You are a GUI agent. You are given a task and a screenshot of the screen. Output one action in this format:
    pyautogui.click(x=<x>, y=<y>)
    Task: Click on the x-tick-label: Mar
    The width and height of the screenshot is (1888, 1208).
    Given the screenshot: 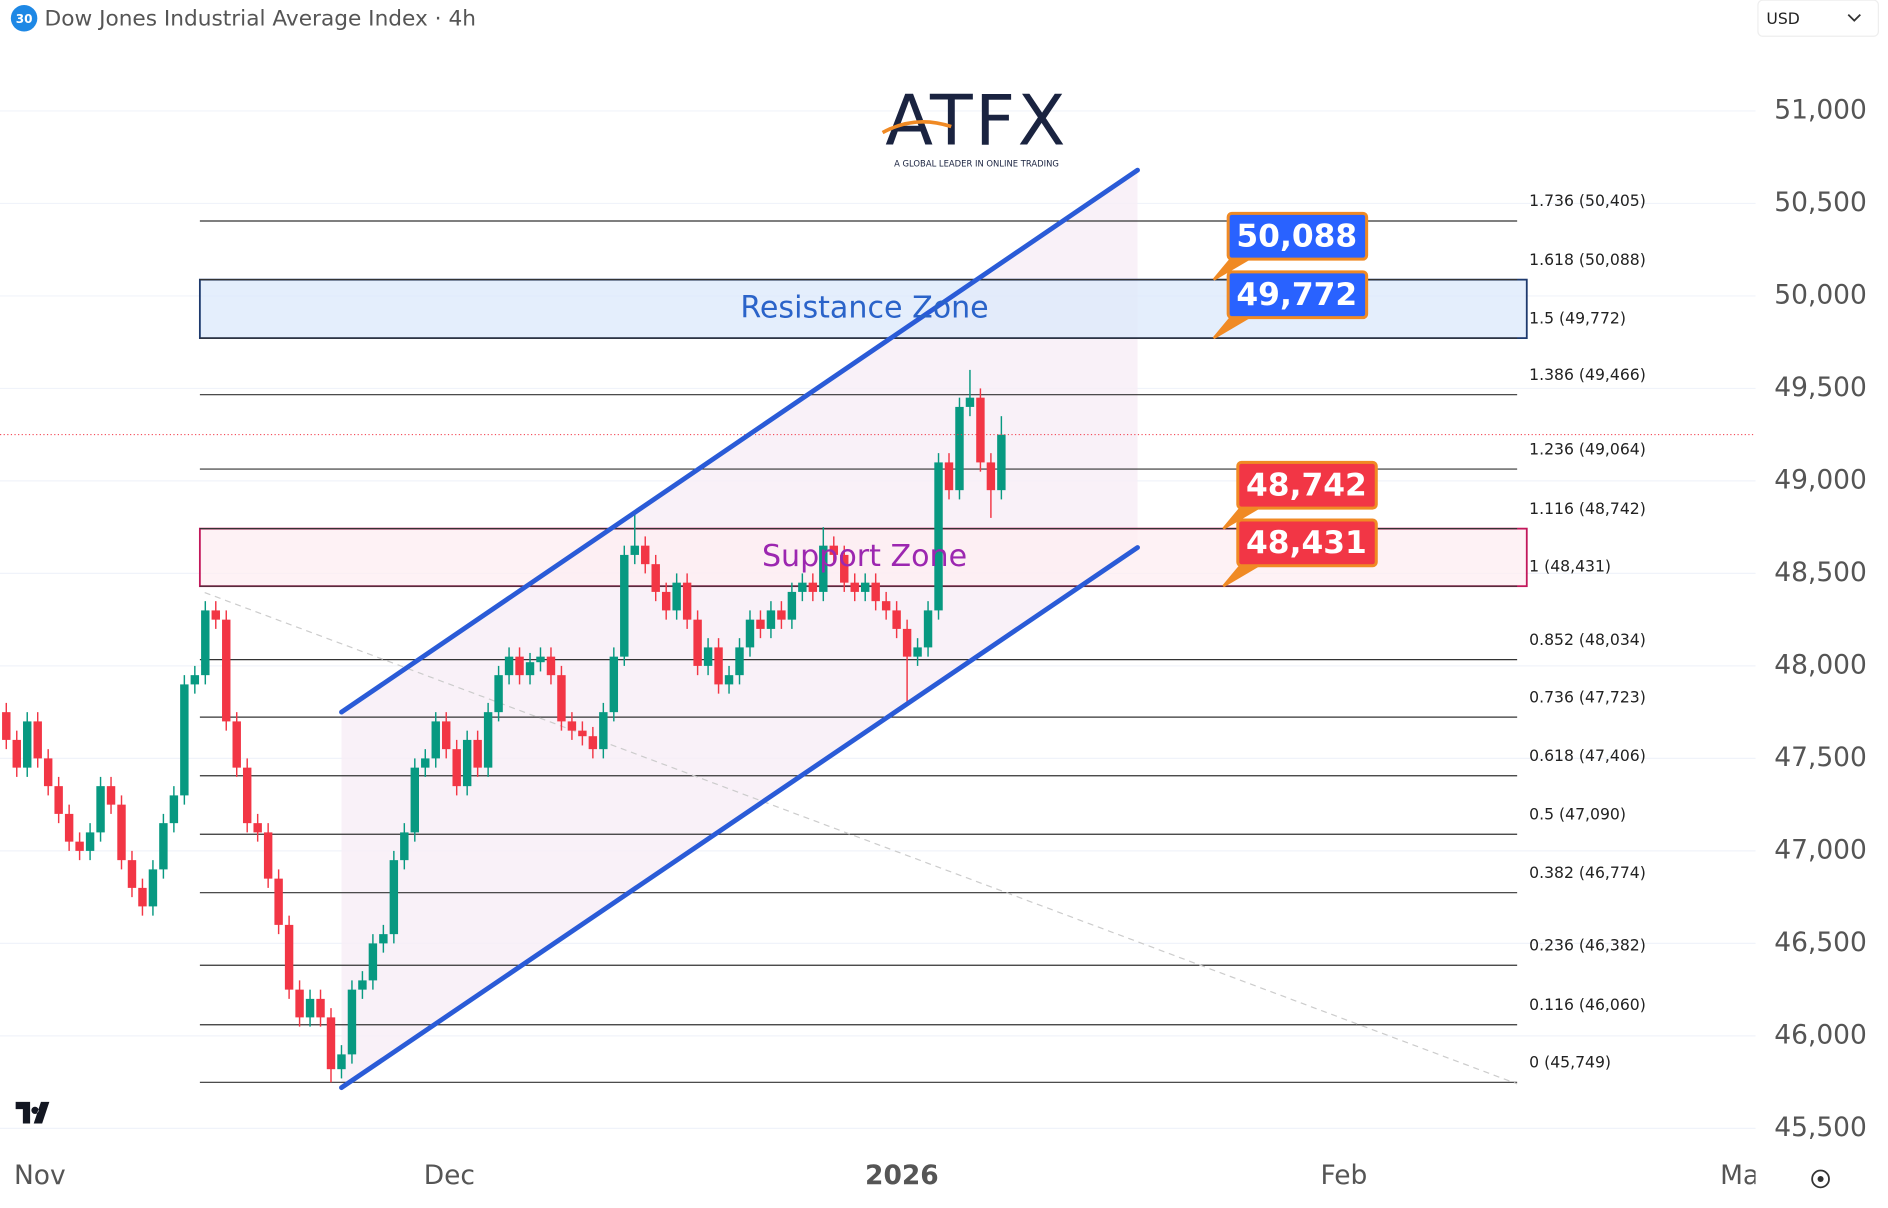 What is the action you would take?
    pyautogui.click(x=1745, y=1175)
    